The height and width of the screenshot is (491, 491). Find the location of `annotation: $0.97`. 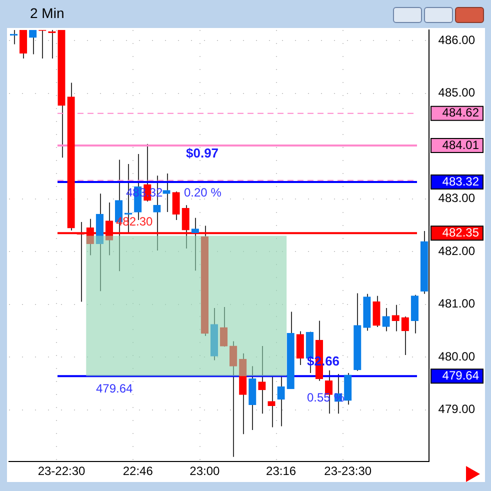

annotation: $0.97 is located at coordinates (202, 153).